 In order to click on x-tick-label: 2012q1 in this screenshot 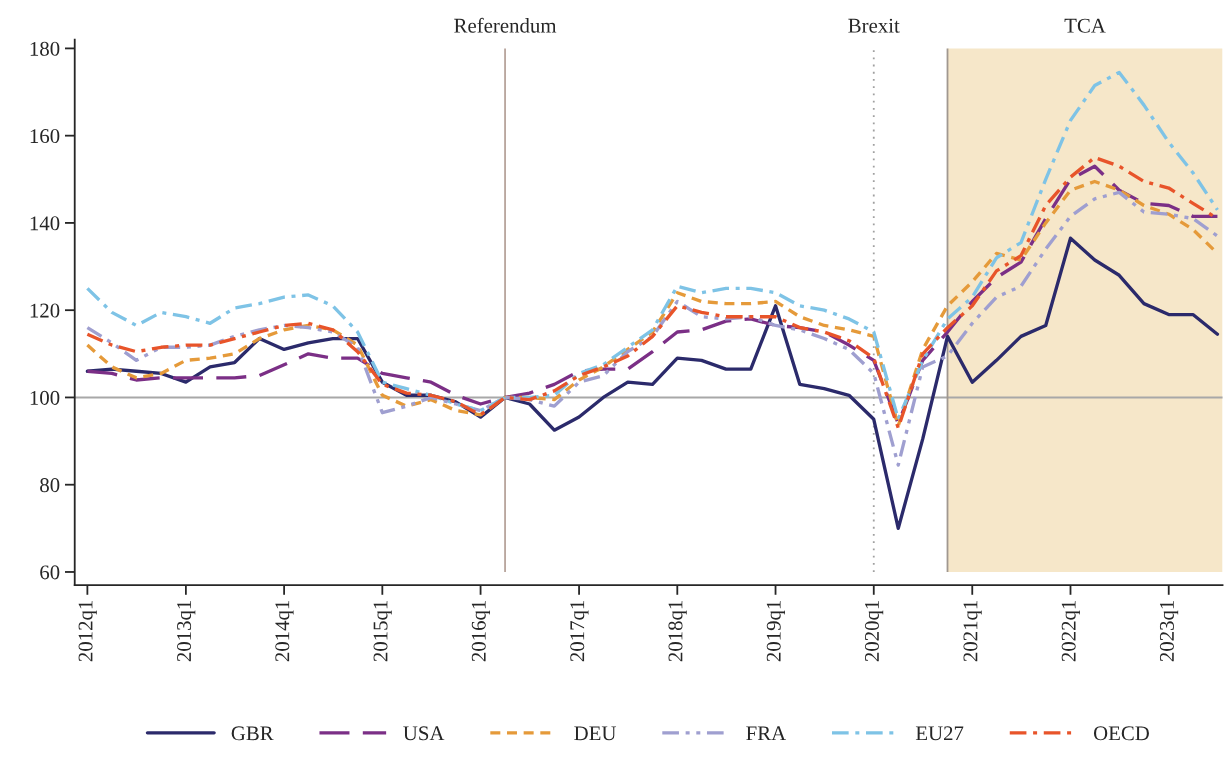, I will do `click(87, 631)`.